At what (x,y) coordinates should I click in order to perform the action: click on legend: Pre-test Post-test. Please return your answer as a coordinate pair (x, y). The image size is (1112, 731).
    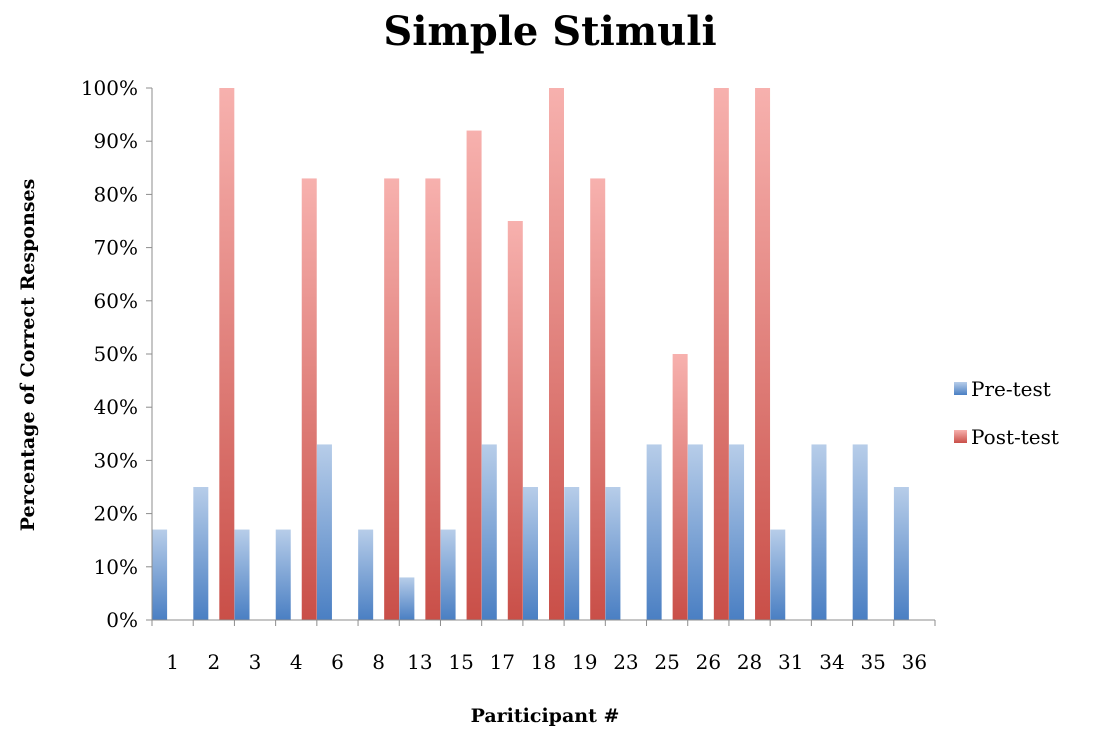
    Looking at the image, I should click on (1006, 413).